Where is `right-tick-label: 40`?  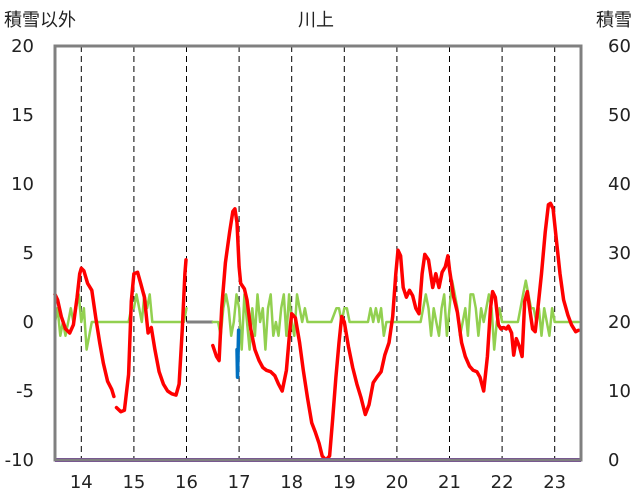
right-tick-label: 40 is located at coordinates (619, 184).